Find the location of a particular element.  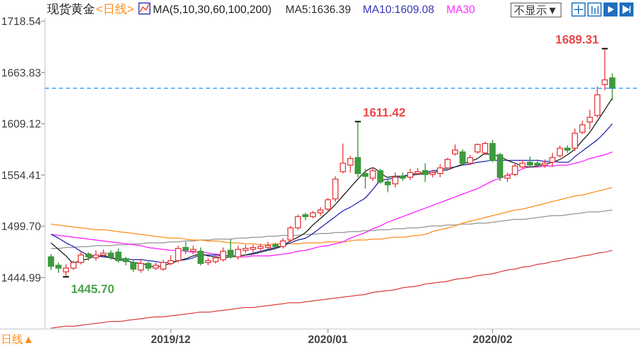

y-tick-label: 1444.99 is located at coordinates (21, 278).